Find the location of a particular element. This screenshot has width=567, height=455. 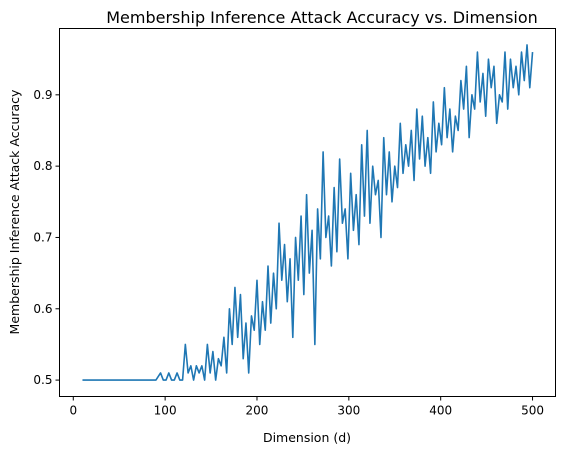

y-axis: 0.5 0.6 0.7 0.8 0.9 is located at coordinates (46, 237).